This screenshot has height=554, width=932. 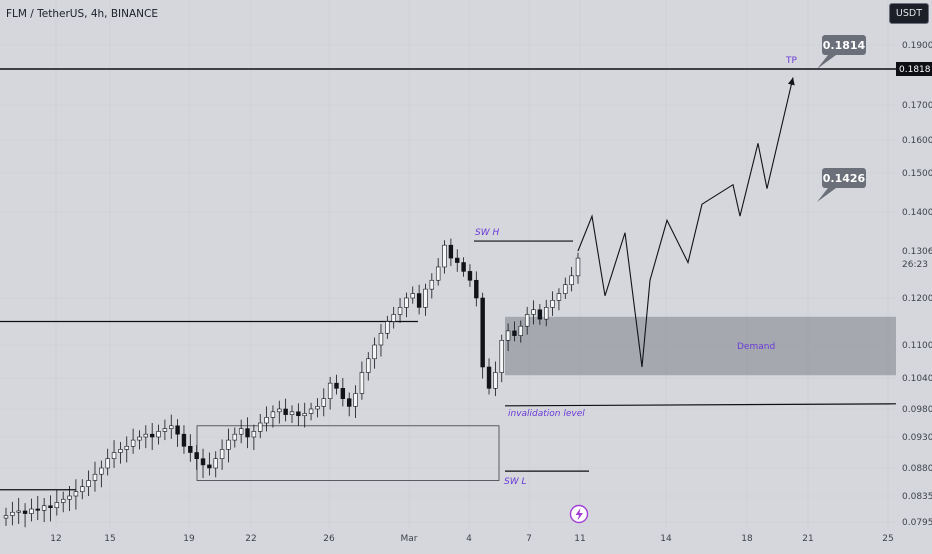 I want to click on sw-h-label: SW H, so click(x=487, y=233).